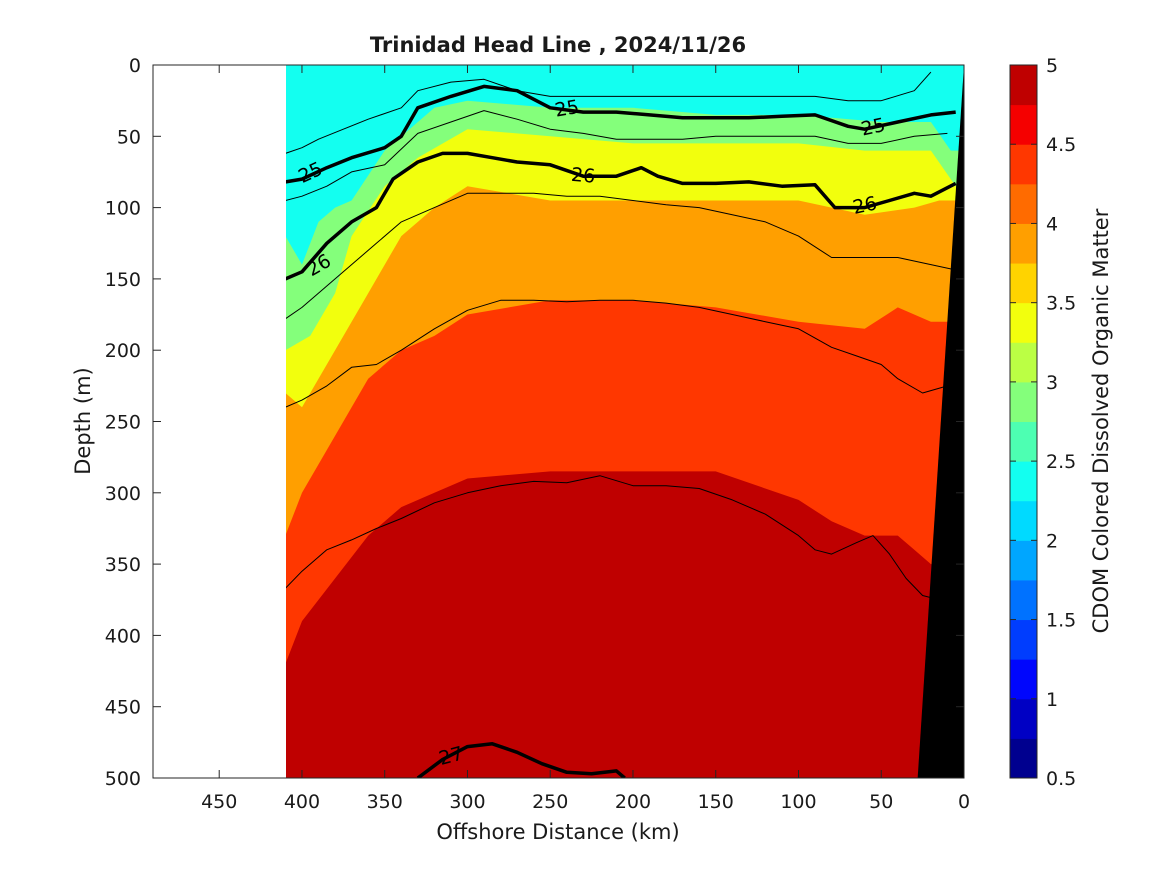 The height and width of the screenshot is (875, 1167). What do you see at coordinates (123, 494) in the screenshot?
I see `y-tick-label: 300` at bounding box center [123, 494].